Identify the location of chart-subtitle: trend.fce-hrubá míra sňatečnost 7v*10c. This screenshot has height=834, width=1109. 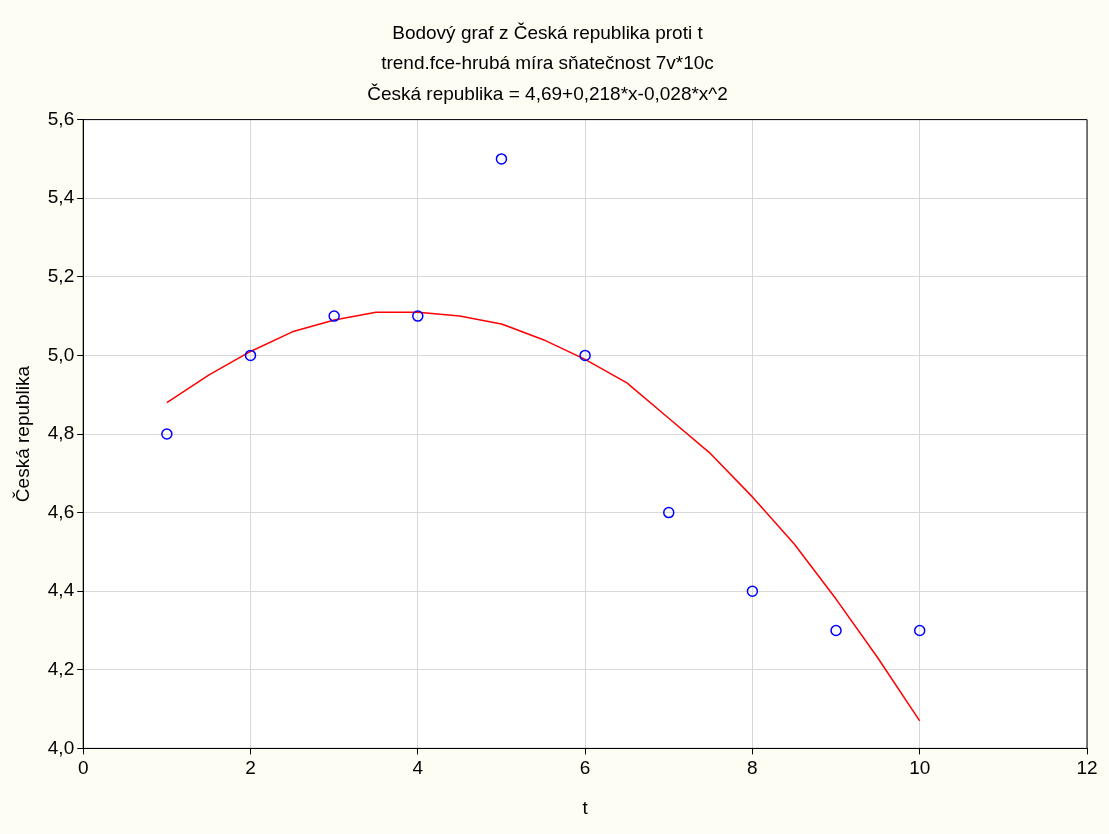
(547, 63).